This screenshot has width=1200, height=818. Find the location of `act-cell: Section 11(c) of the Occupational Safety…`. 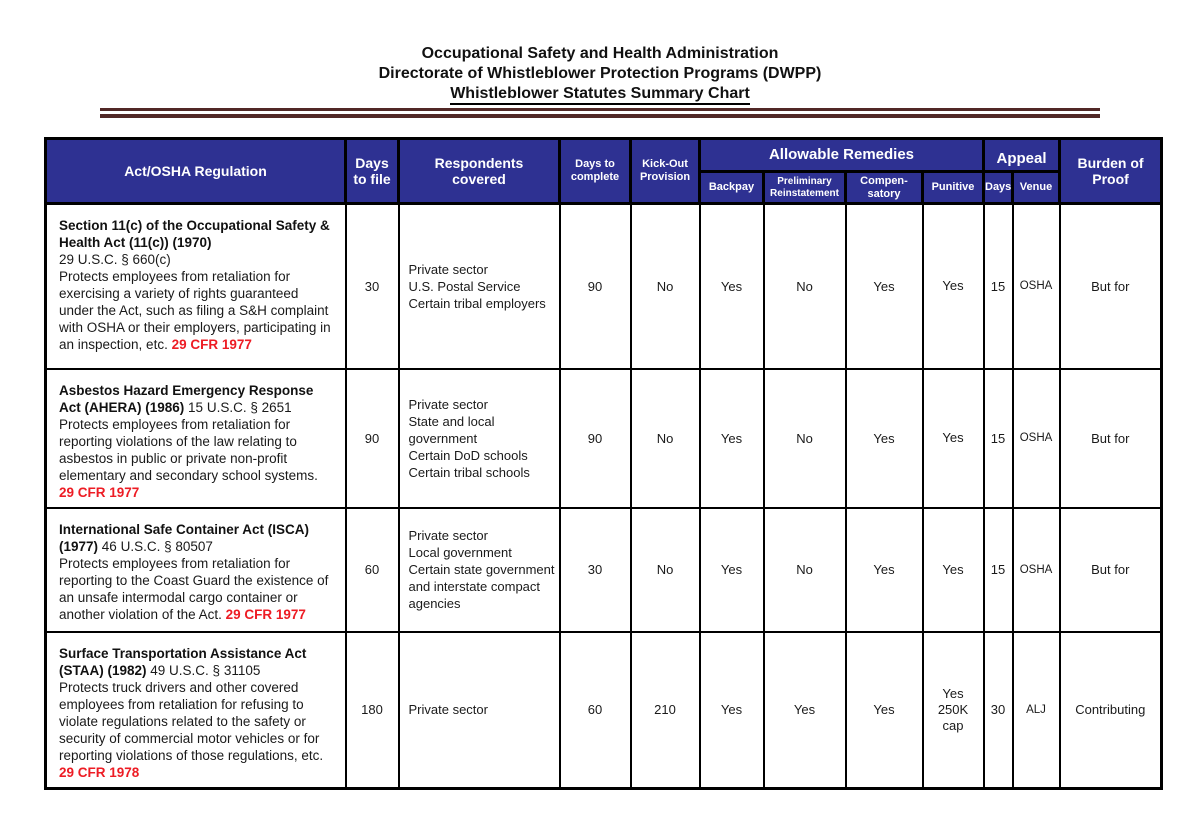

act-cell: Section 11(c) of the Occupational Safety… is located at coordinates (195, 286).